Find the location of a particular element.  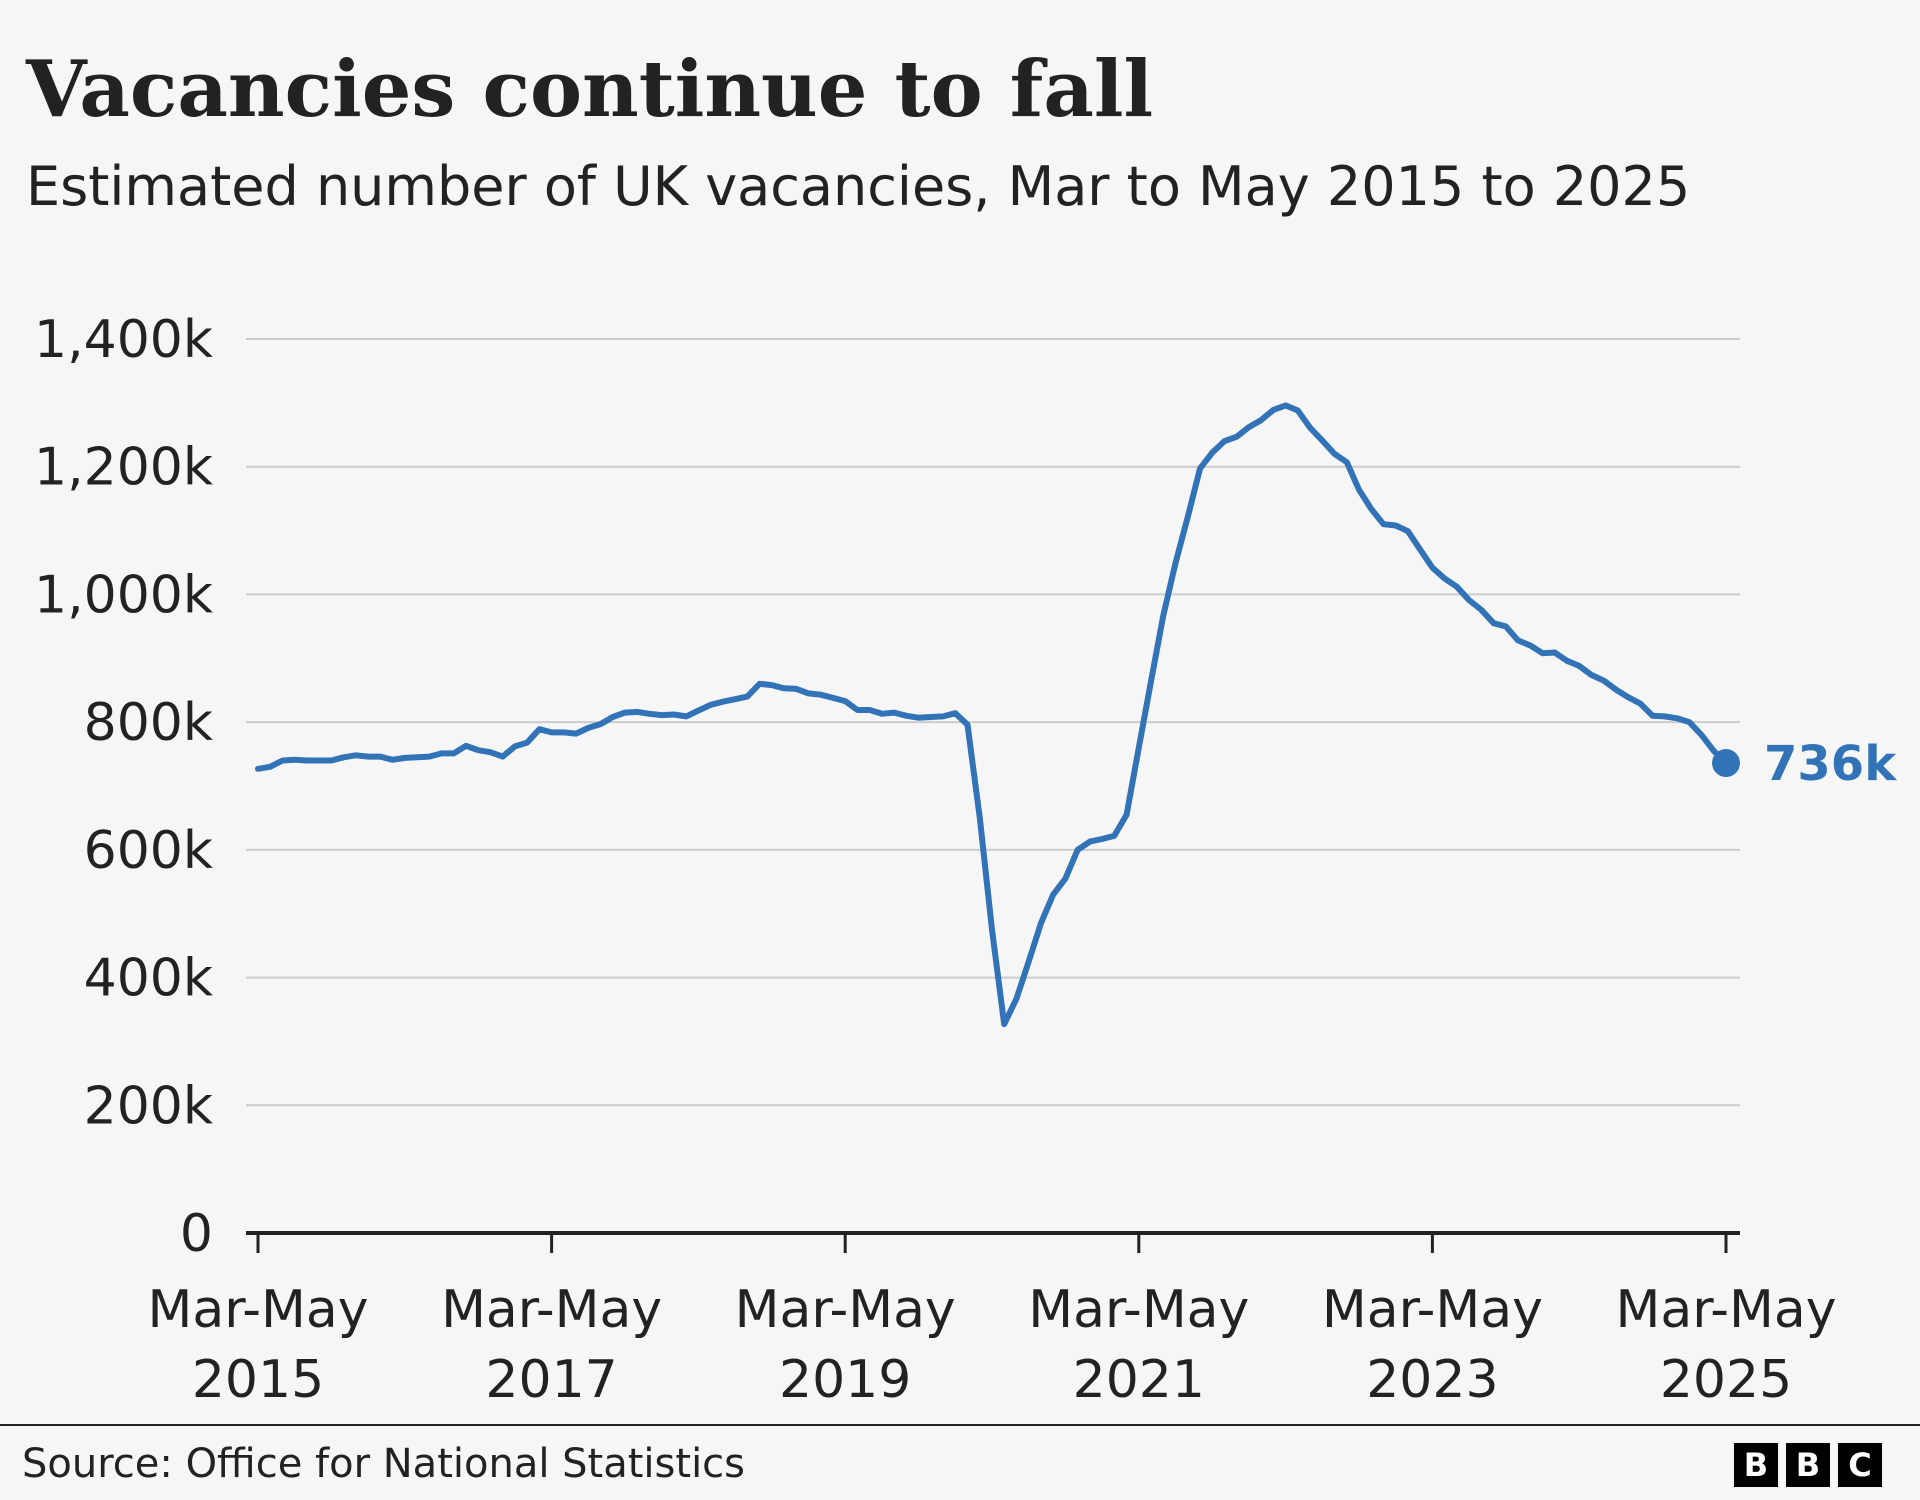

y-tick-label: 400k is located at coordinates (148, 979).